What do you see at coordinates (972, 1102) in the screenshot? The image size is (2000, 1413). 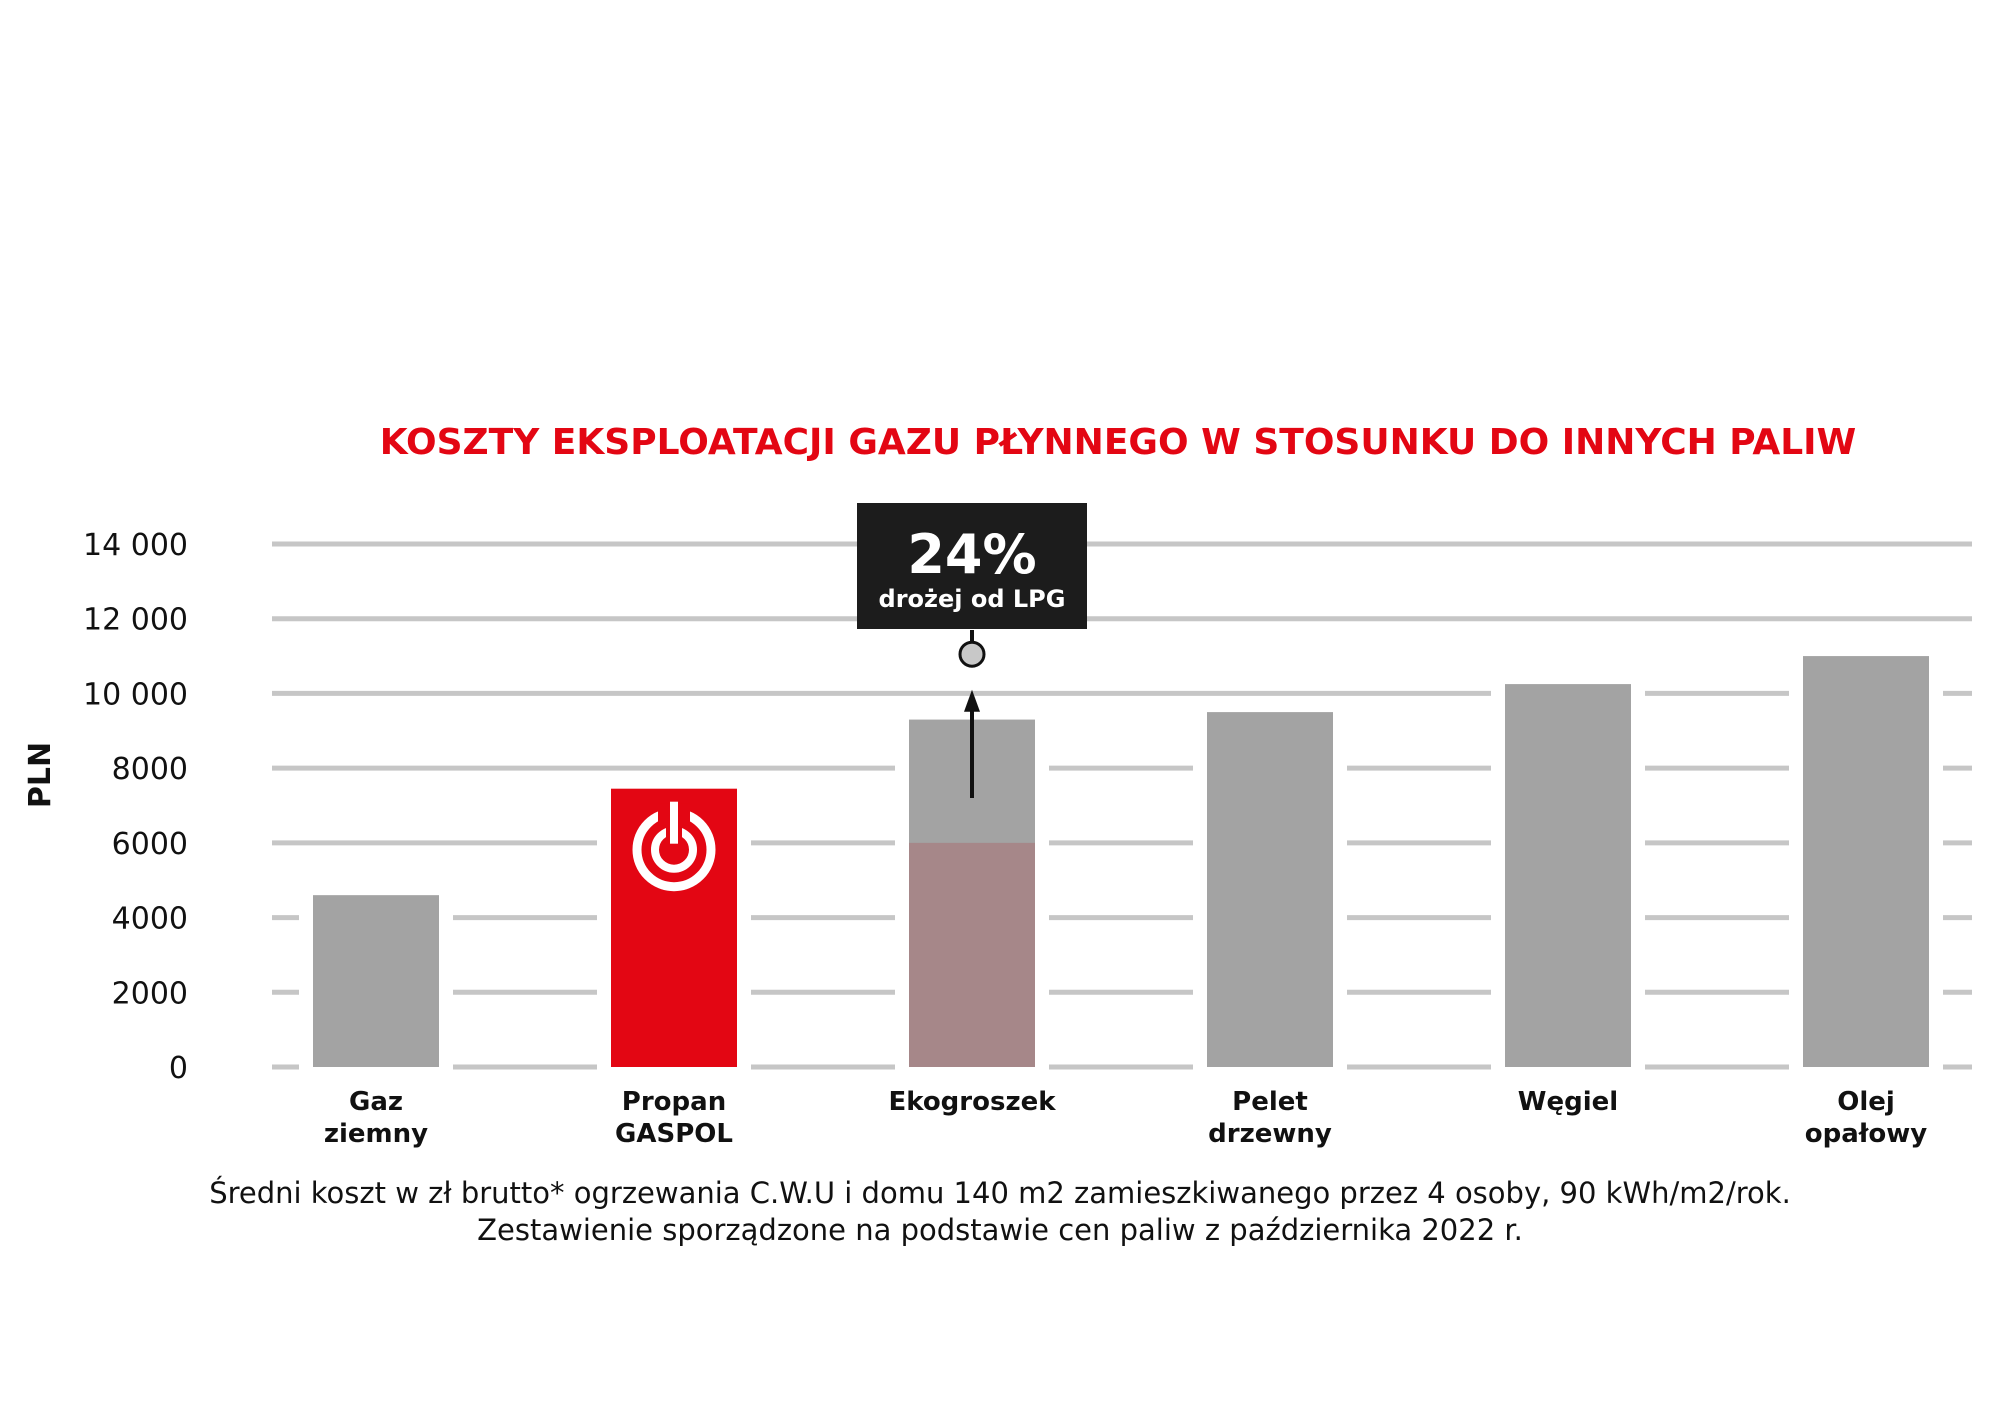 I see `x-category-label: Ekogroszek` at bounding box center [972, 1102].